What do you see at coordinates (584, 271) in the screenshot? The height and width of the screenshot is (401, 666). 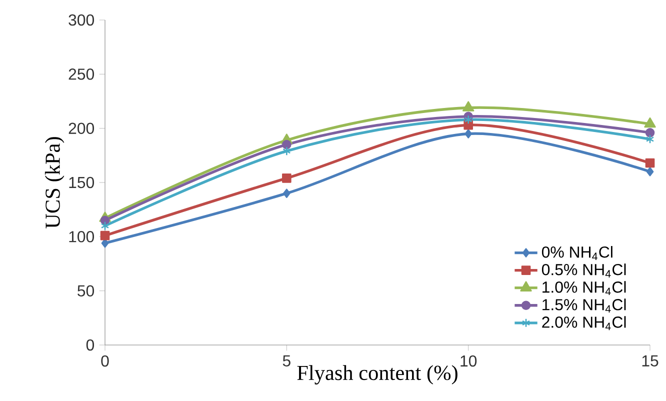 I see `legend-label: 0.5% NH$_{4}$Cl` at bounding box center [584, 271].